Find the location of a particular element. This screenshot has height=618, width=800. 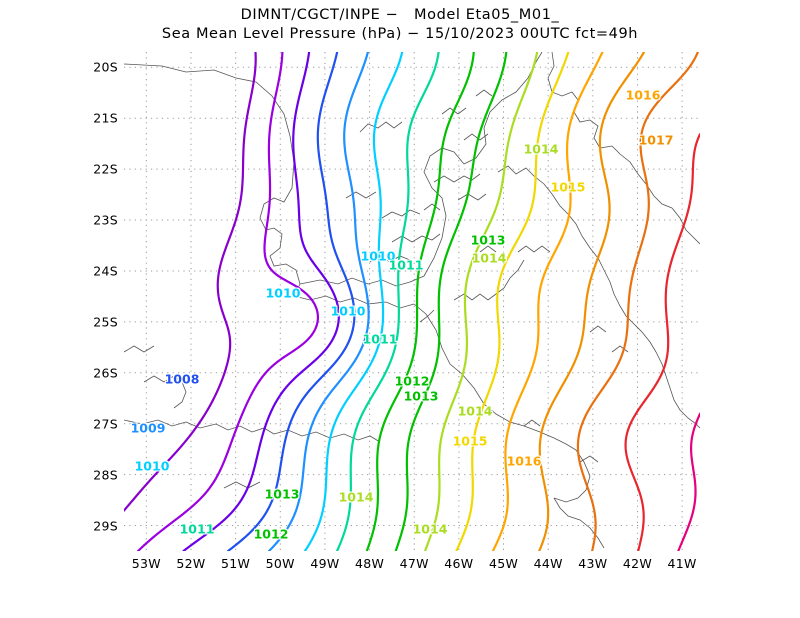

x-tick-44W: 44W is located at coordinates (548, 563).